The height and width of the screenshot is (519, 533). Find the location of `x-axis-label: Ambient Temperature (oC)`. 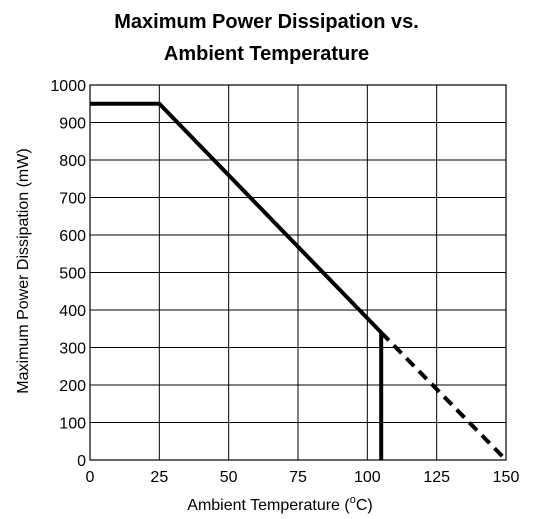

x-axis-label: Ambient Temperature (oC) is located at coordinates (279, 504).